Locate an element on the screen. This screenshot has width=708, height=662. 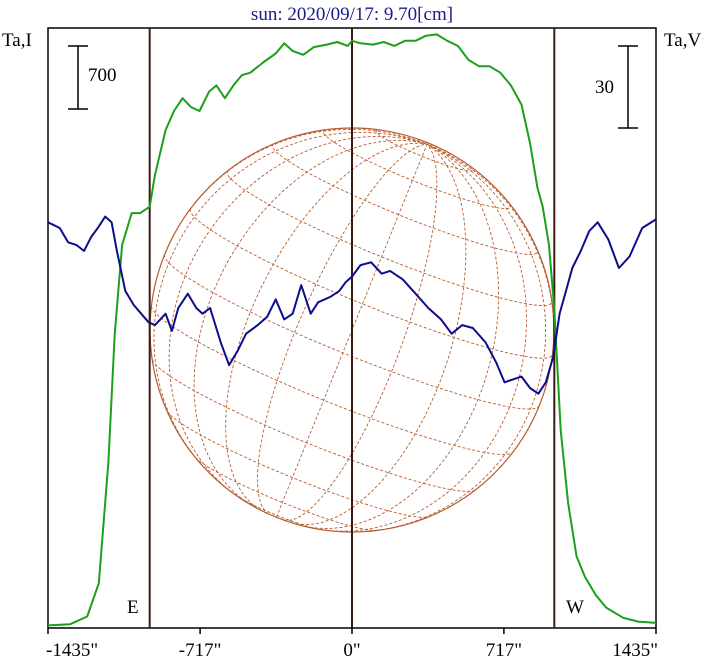
x-tick-label: -717" is located at coordinates (200, 650).